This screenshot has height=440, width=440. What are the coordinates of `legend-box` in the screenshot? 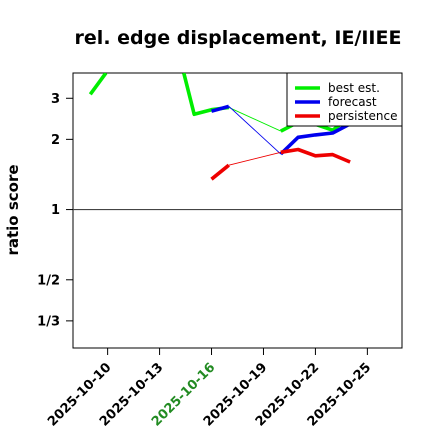 It's located at (344, 99).